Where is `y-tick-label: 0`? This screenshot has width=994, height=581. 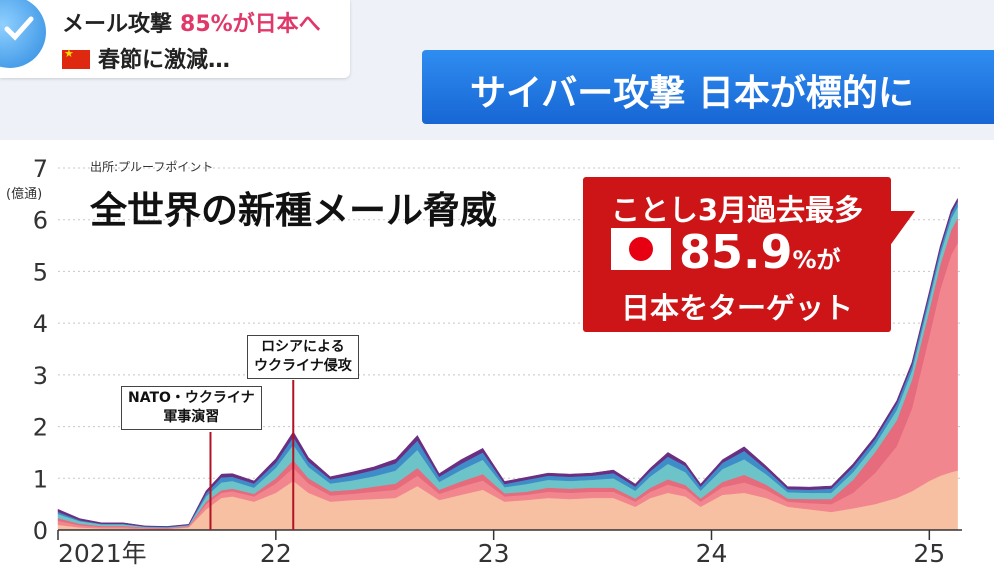 y-tick-label: 0 is located at coordinates (40, 531).